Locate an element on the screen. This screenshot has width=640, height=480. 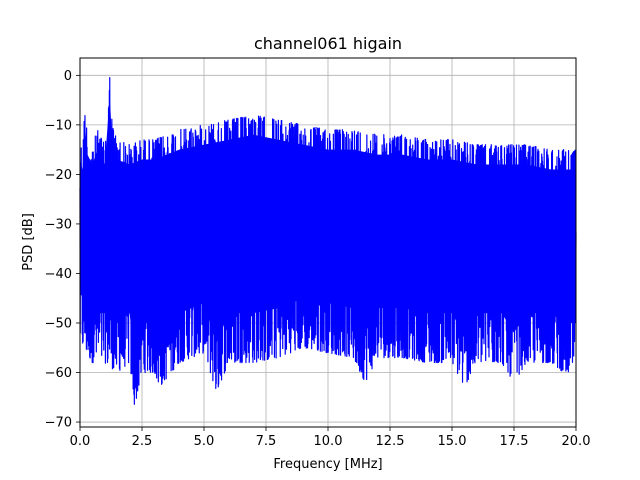
x-tick-label: 15.0 is located at coordinates (452, 441).